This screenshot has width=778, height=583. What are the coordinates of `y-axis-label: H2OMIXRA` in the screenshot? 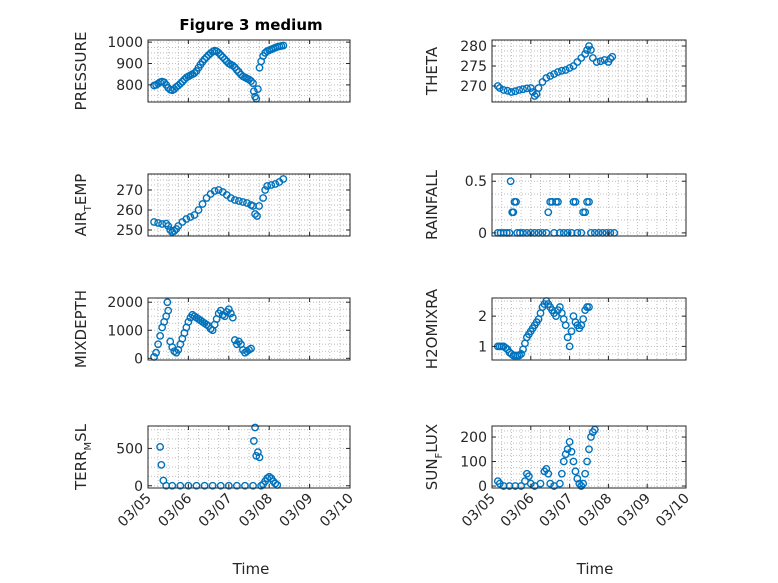 It's located at (432, 328).